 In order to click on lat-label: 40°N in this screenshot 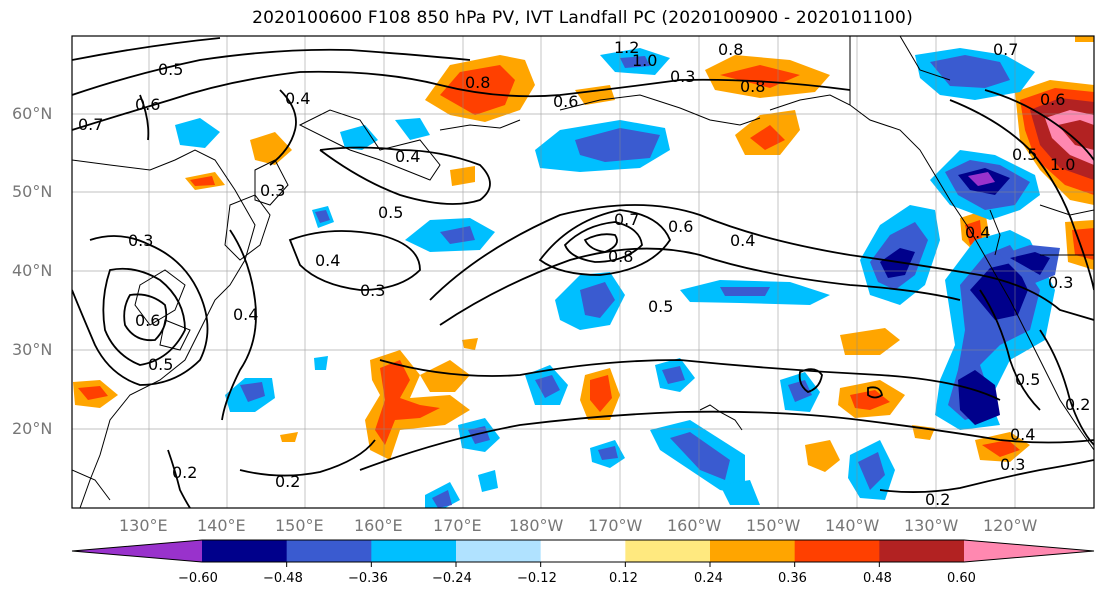, I will do `click(32, 270)`.